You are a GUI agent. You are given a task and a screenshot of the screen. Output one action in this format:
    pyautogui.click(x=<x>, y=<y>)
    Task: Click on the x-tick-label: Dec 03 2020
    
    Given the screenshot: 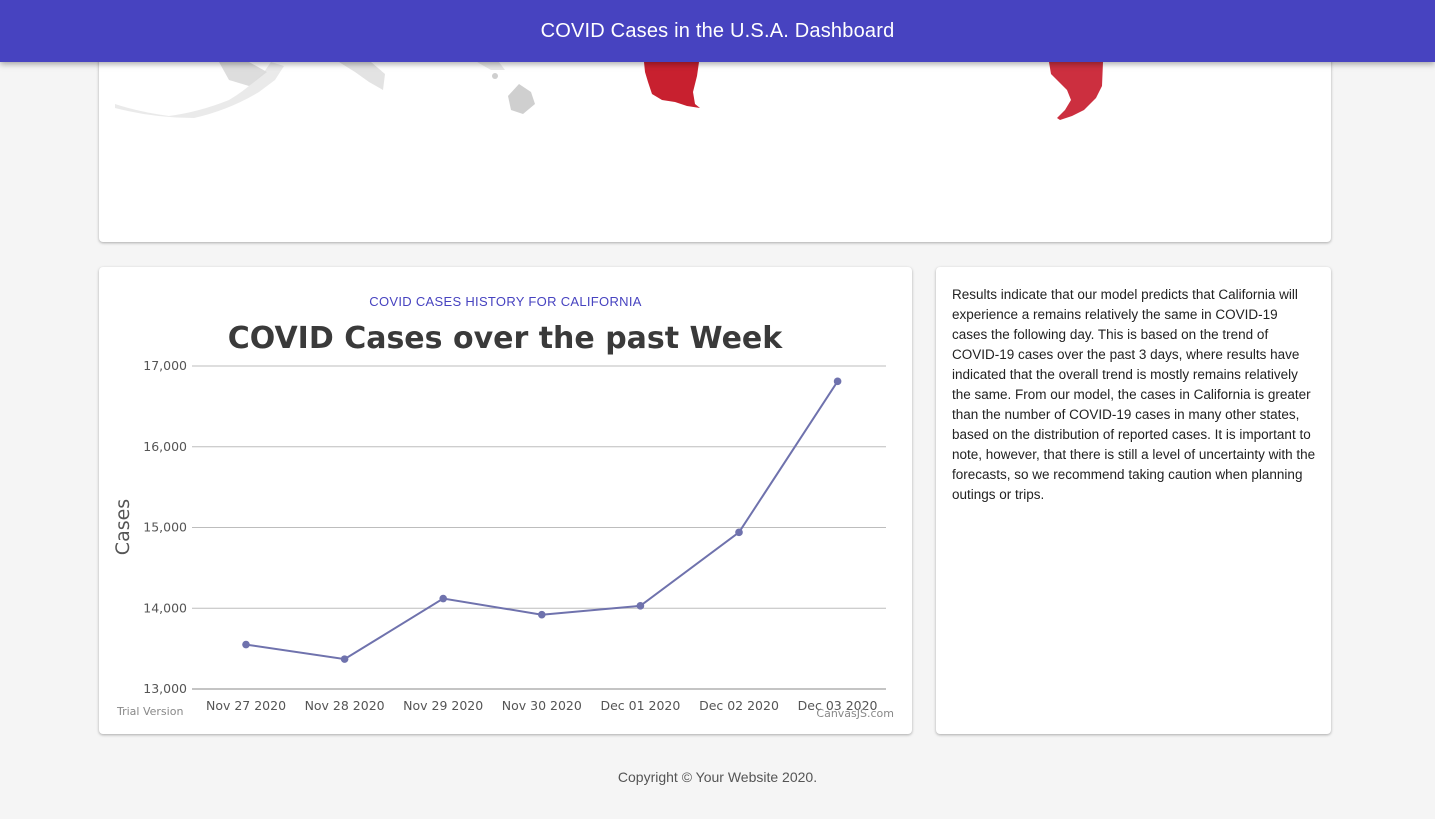 What is the action you would take?
    pyautogui.click(x=838, y=705)
    